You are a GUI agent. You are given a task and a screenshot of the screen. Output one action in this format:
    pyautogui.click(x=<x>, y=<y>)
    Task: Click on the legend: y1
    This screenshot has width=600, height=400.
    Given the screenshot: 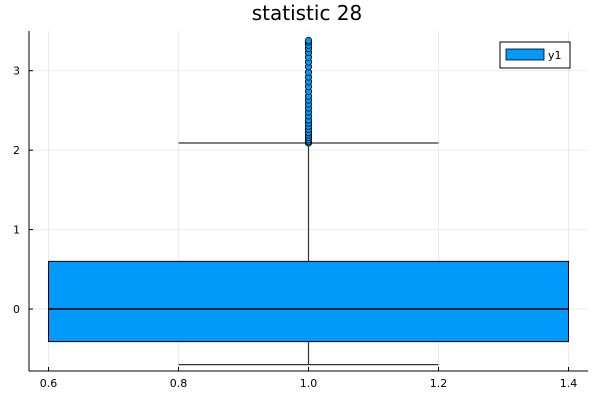 What is the action you would take?
    pyautogui.click(x=535, y=55)
    